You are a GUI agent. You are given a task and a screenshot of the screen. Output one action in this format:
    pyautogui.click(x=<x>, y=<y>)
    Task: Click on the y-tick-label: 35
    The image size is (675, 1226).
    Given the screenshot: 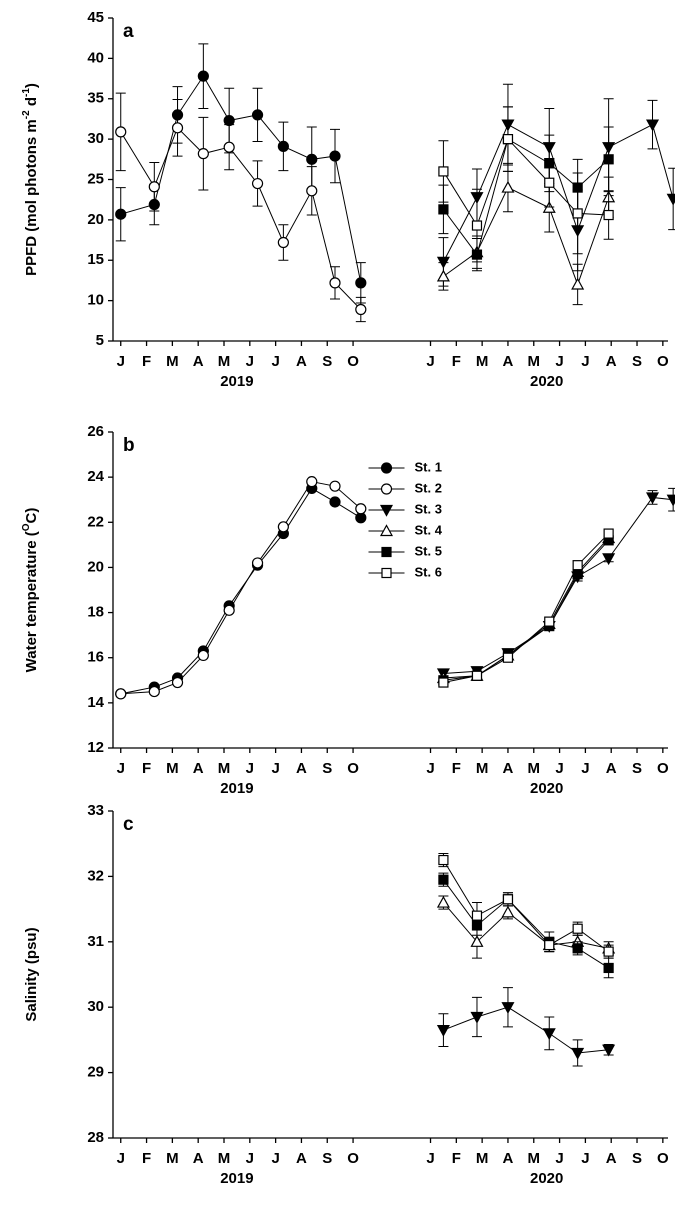 What is the action you would take?
    pyautogui.click(x=95, y=98)
    